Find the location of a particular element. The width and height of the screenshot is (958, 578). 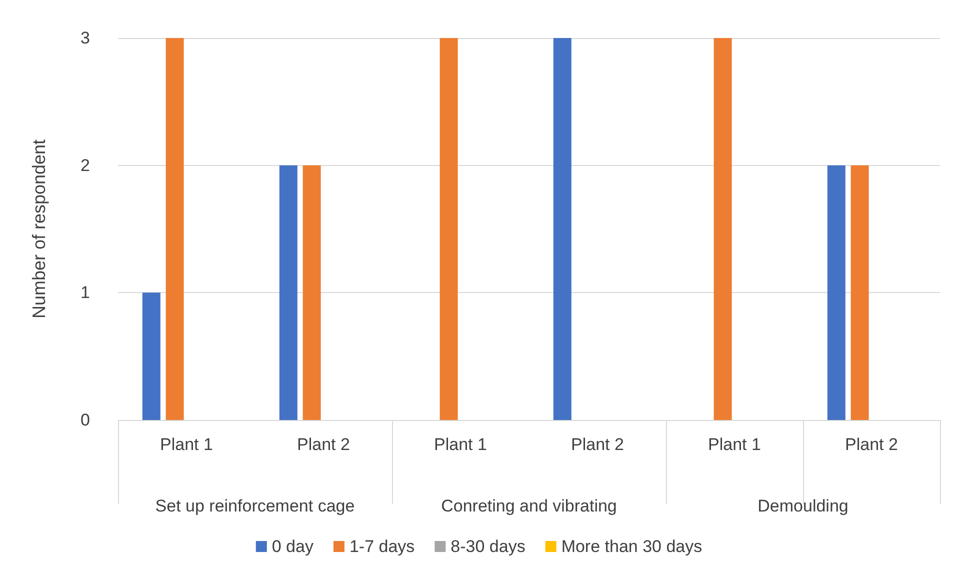

y-tick-label: 3 is located at coordinates (85, 38).